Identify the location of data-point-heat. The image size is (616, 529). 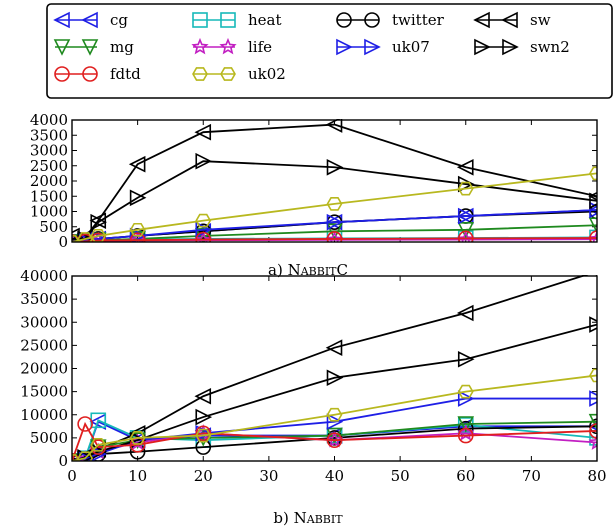
(593, 438).